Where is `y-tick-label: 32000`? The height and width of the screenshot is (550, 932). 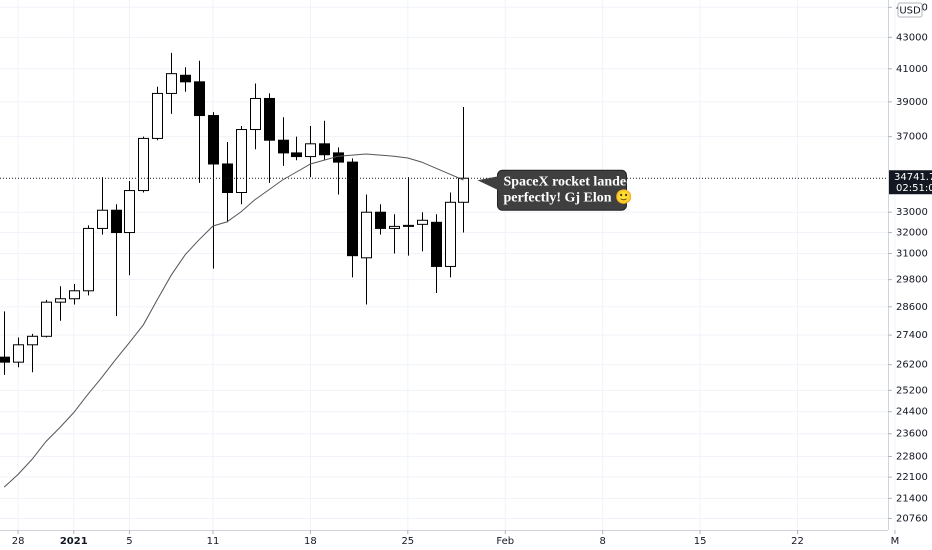 y-tick-label: 32000 is located at coordinates (912, 233).